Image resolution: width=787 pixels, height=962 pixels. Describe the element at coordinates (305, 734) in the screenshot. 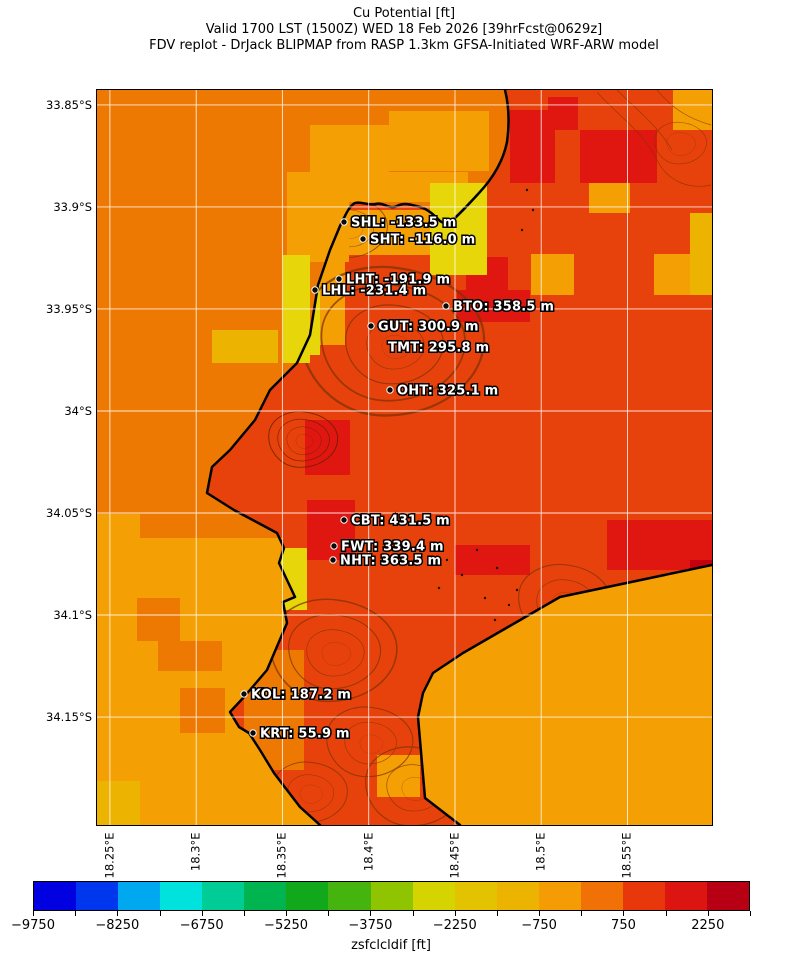

I see `station-label-KRT: KRT: 55.9 m` at that location.